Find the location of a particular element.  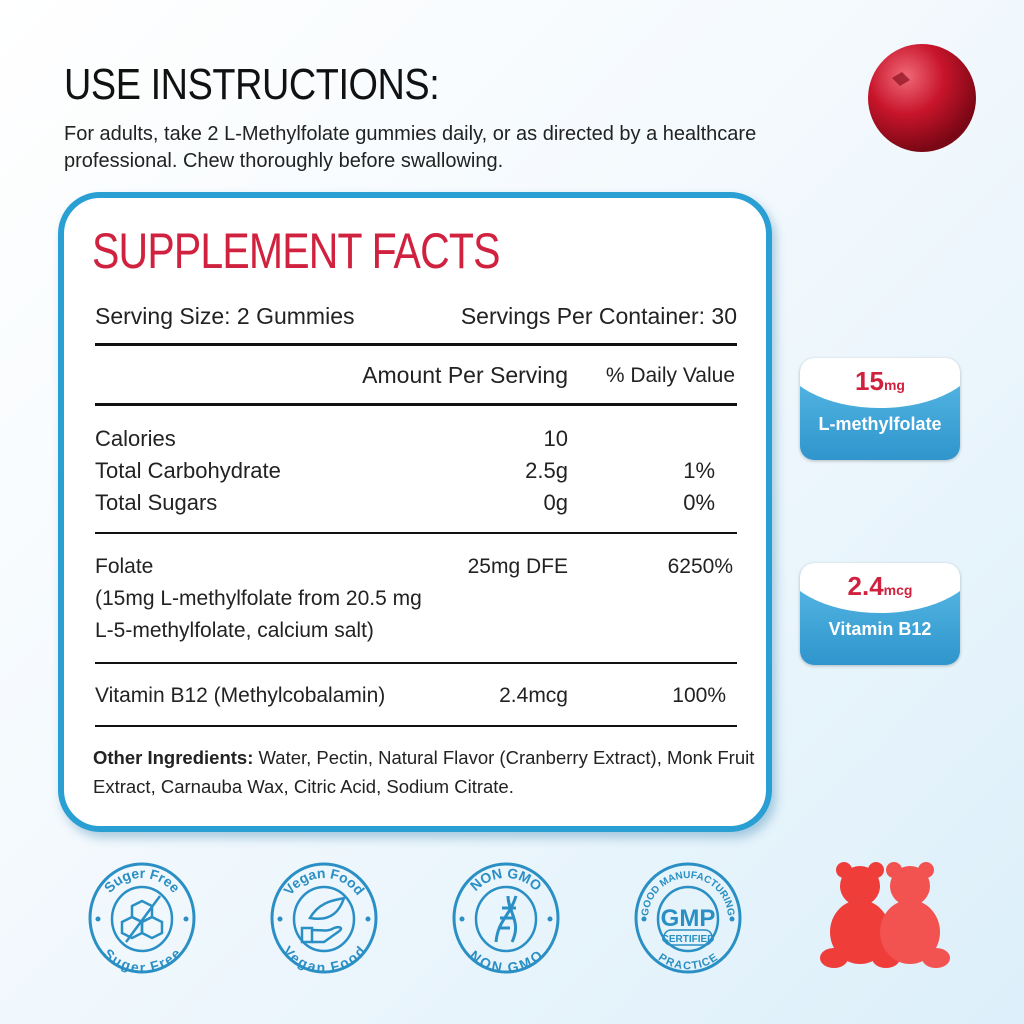

row-note: L-5-methylfolate, calcium salt) is located at coordinates (234, 630).